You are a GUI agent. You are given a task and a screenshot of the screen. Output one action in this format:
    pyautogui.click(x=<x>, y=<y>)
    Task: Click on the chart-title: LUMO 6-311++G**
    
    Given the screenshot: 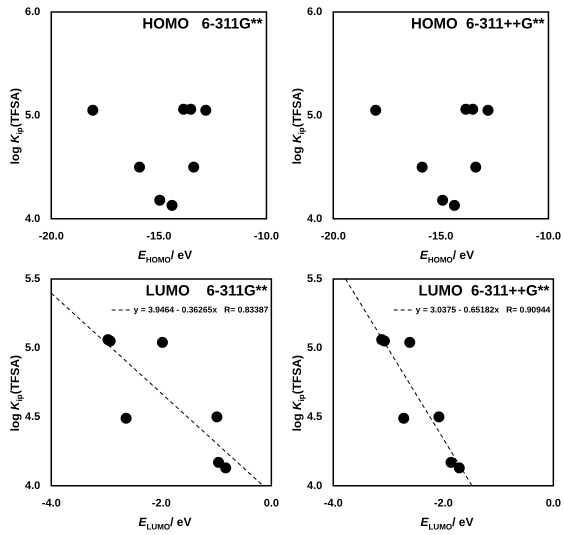 What is the action you would take?
    pyautogui.click(x=484, y=291)
    